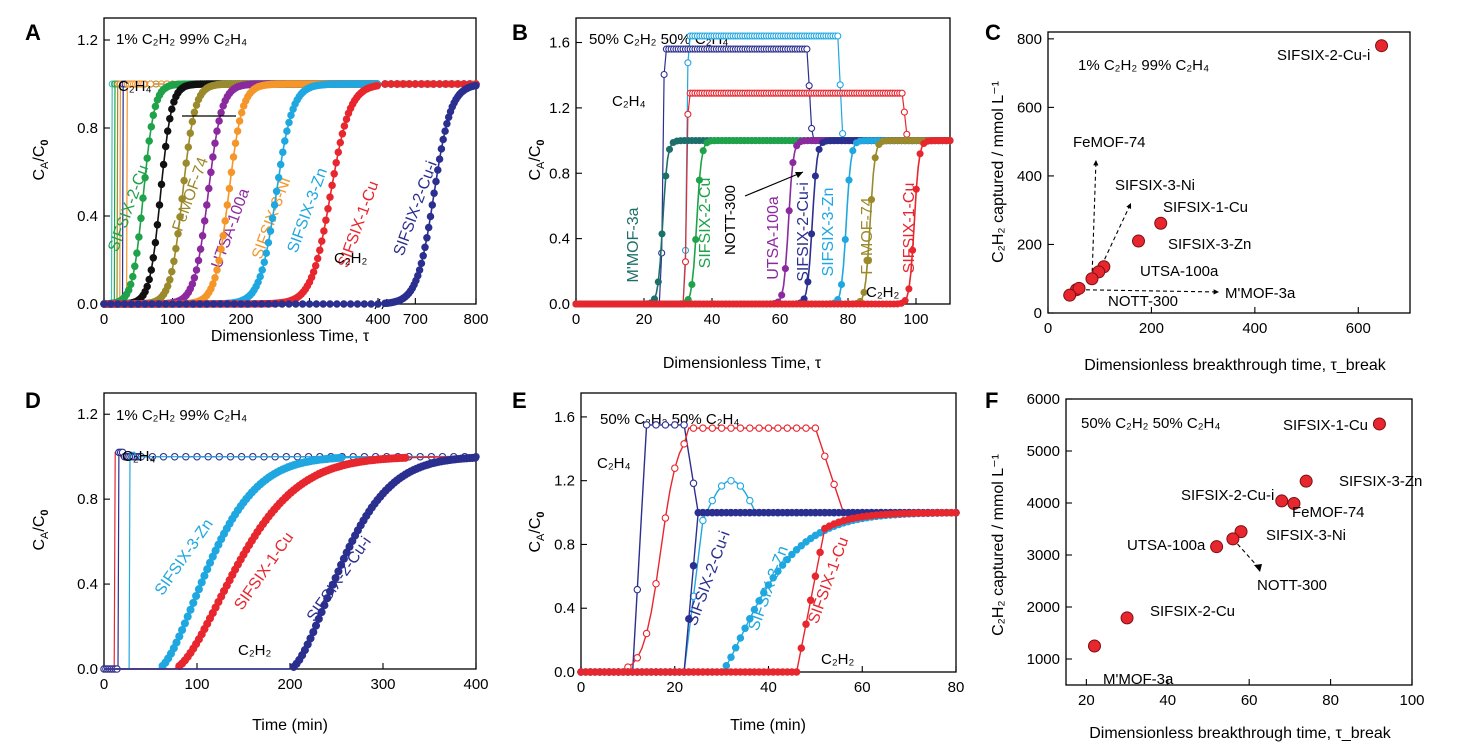 The width and height of the screenshot is (1471, 746). I want to click on y-axis-label-c: C₂H₂ captured / mmol L⁻¹, so click(998, 172).